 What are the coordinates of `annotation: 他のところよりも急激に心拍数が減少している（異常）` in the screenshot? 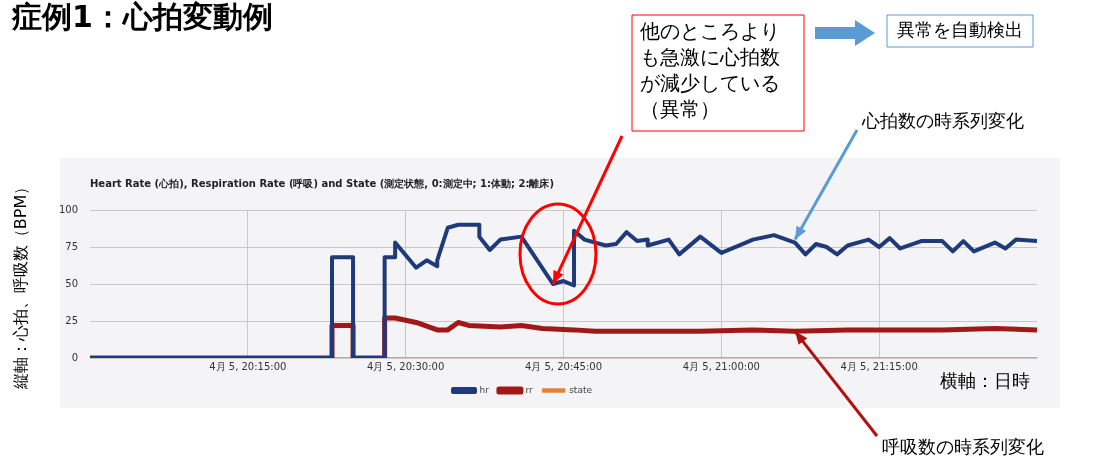 It's located at (710, 70).